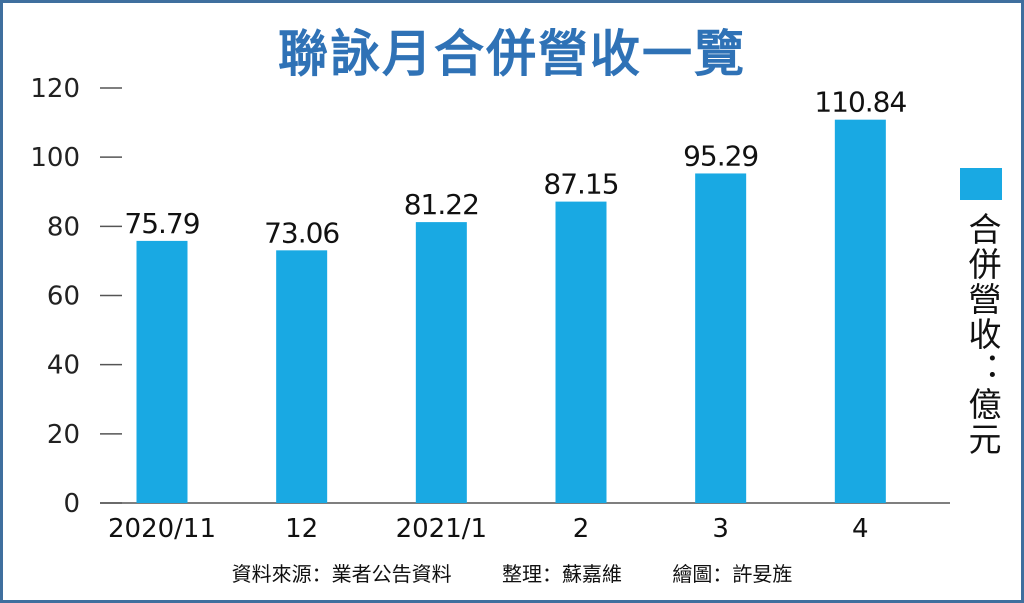 The width and height of the screenshot is (1024, 603). Describe the element at coordinates (162, 529) in the screenshot. I see `x-tick-label: 2020/11` at that location.